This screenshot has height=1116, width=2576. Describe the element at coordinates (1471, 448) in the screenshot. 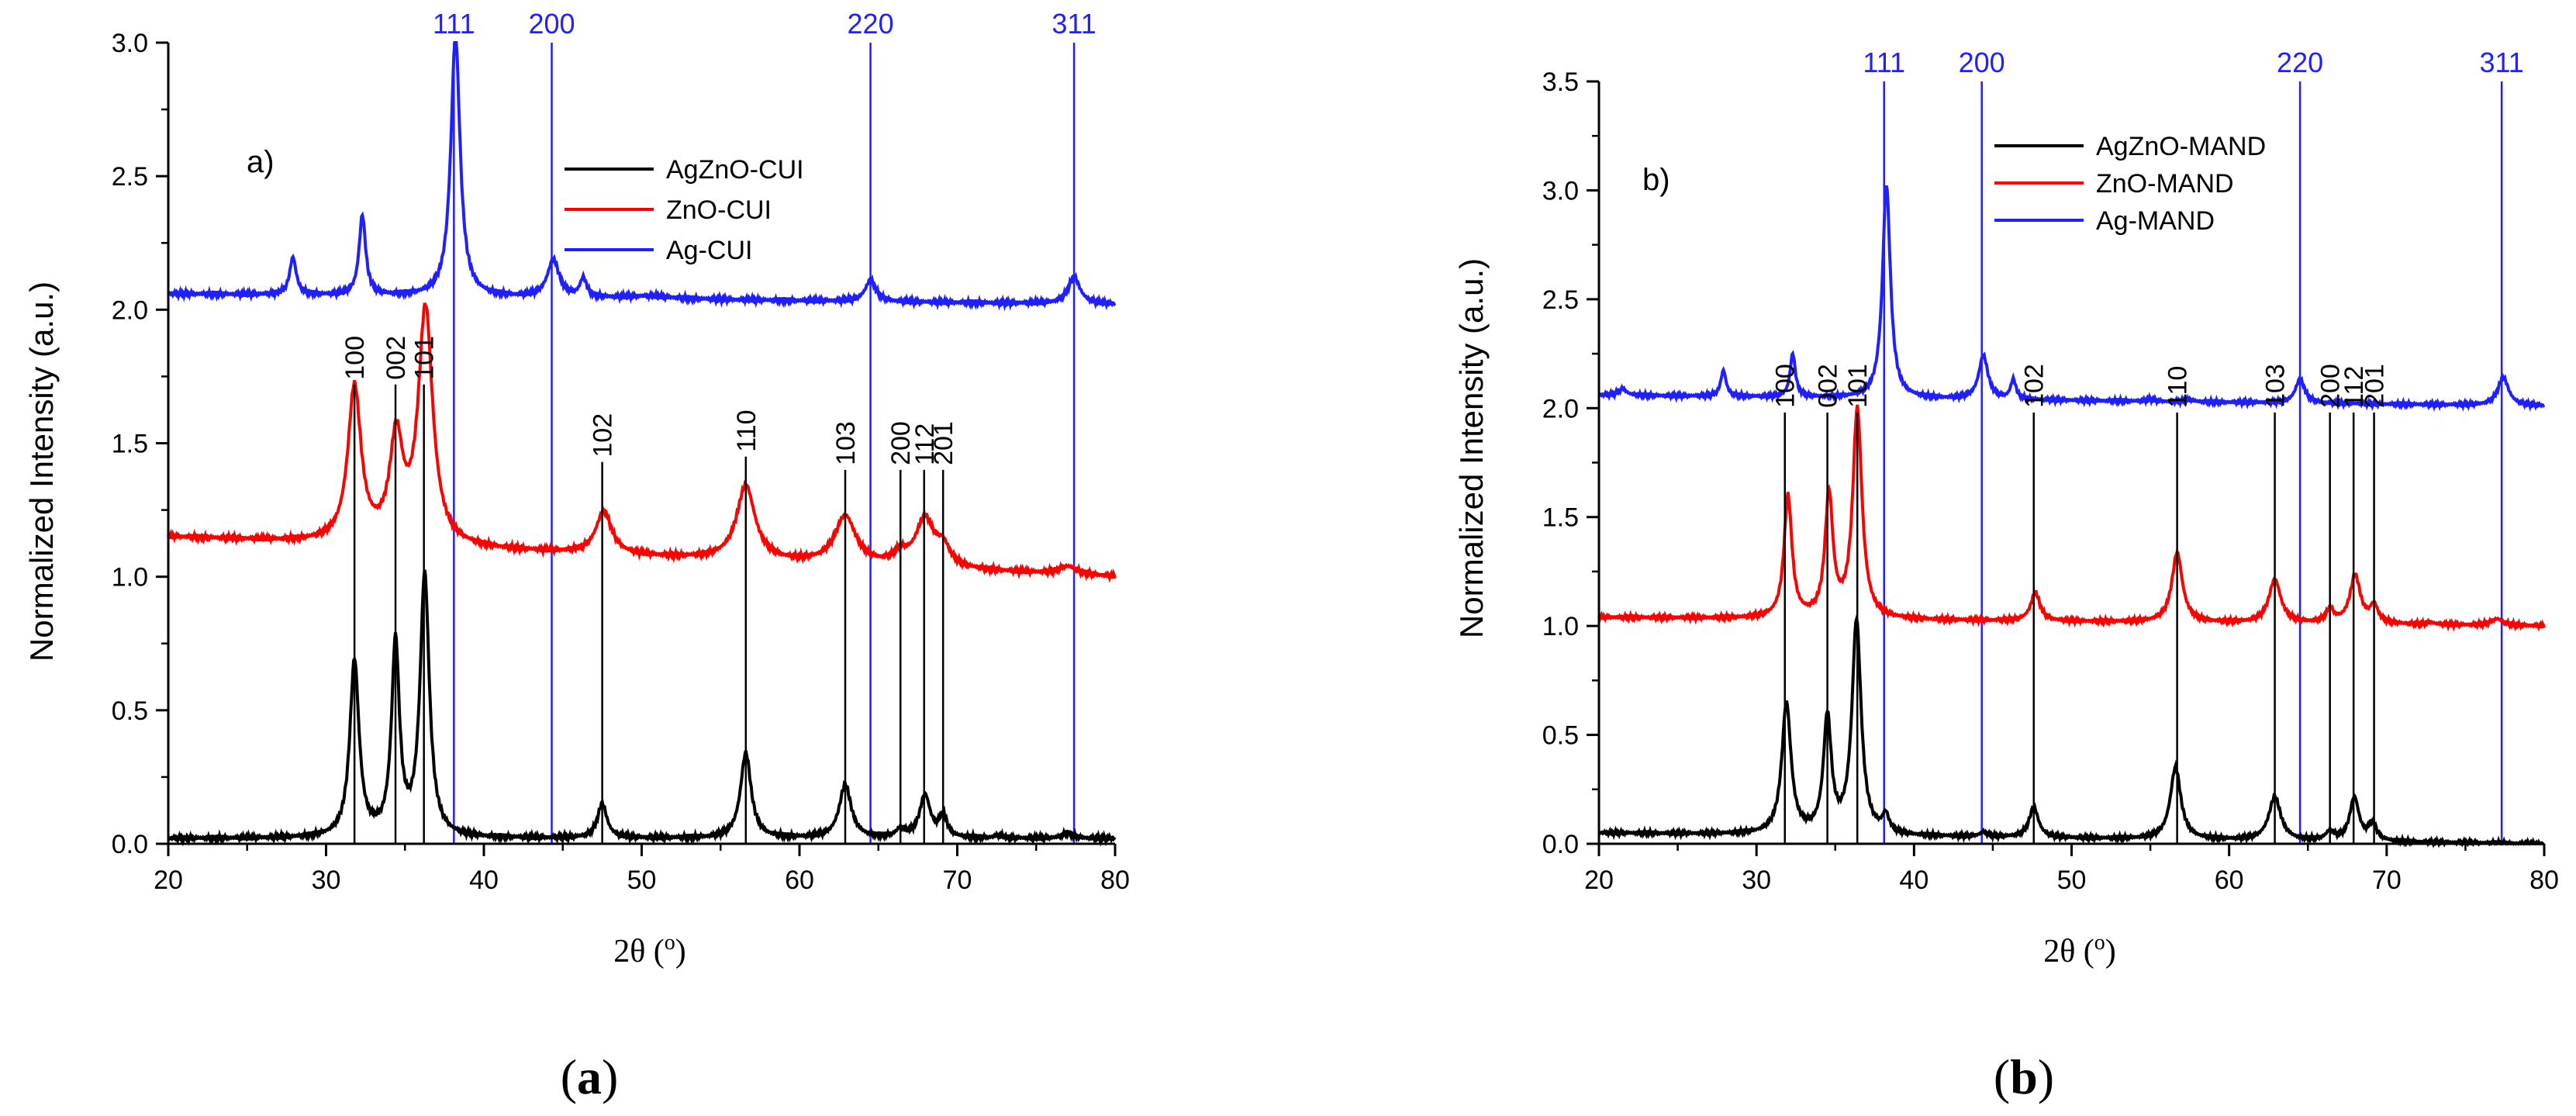

I see `panel-b-ylabel: Normalized Intensity (a.u.)` at that location.